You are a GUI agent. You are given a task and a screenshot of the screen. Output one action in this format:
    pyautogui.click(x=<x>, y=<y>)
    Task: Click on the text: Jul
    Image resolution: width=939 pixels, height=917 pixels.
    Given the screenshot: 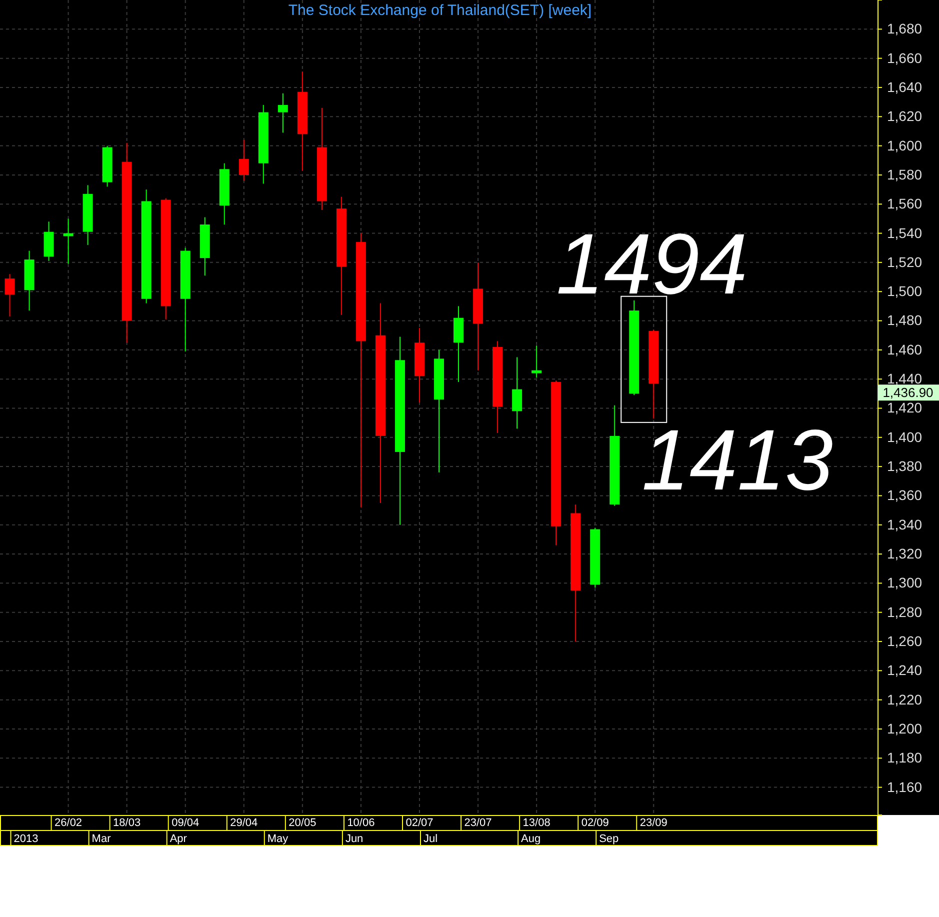 What is the action you would take?
    pyautogui.click(x=430, y=839)
    